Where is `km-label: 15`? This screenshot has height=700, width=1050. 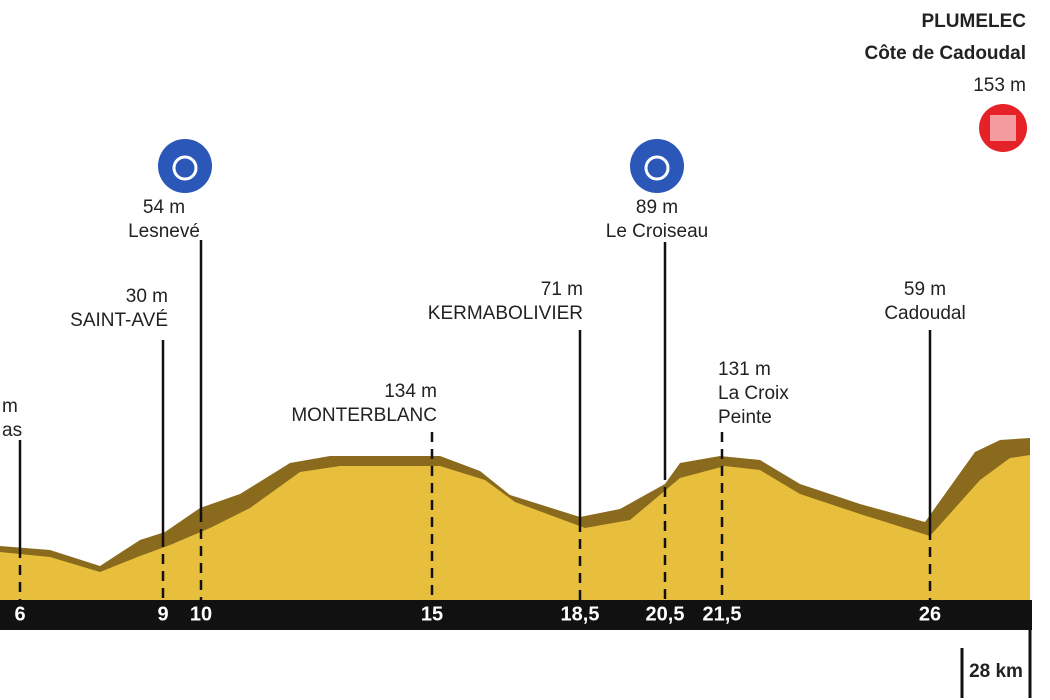 km-label: 15 is located at coordinates (432, 614).